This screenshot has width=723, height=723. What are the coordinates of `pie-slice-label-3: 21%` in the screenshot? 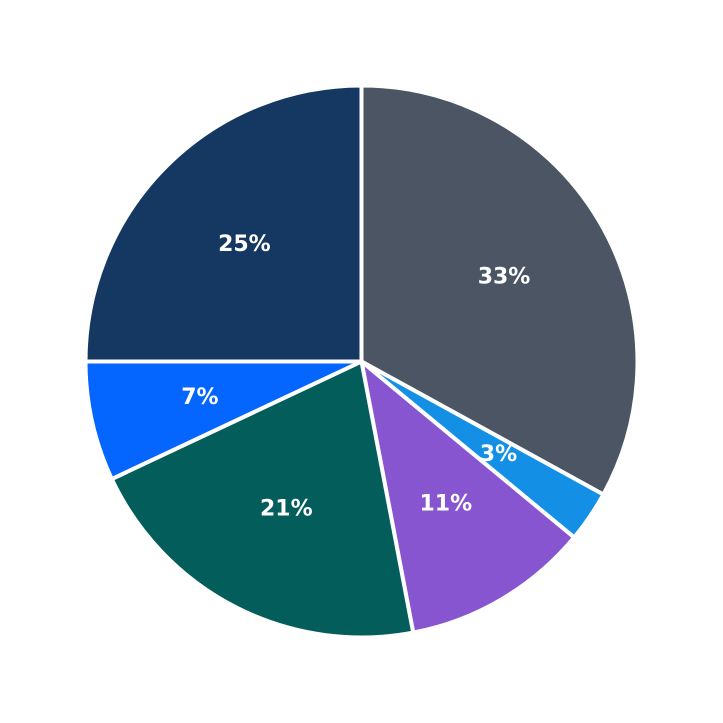 It's located at (286, 509).